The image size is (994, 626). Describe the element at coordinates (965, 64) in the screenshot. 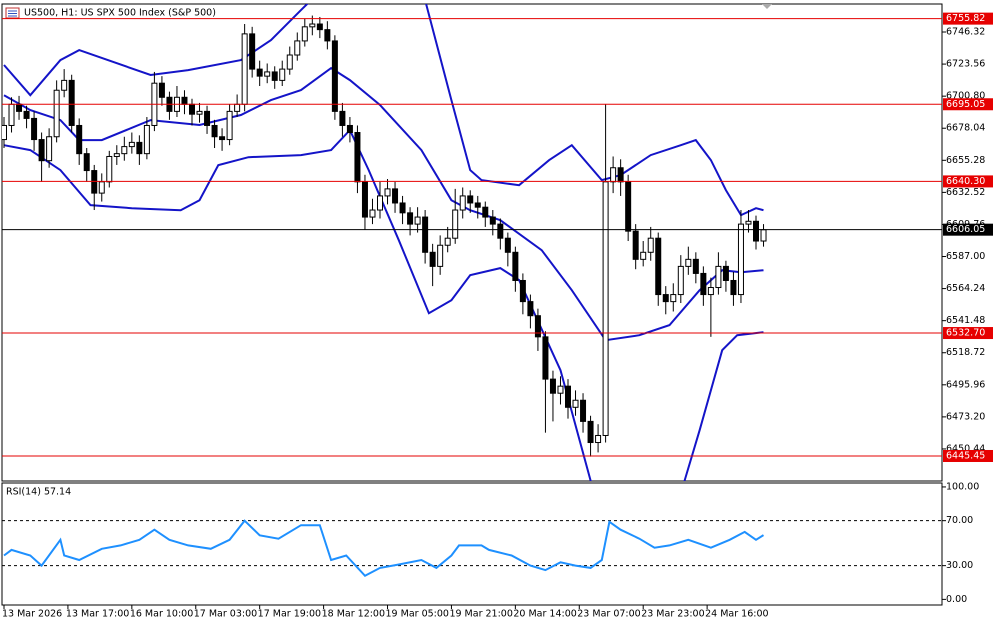

I see `y-tick-label: 6723.56` at that location.